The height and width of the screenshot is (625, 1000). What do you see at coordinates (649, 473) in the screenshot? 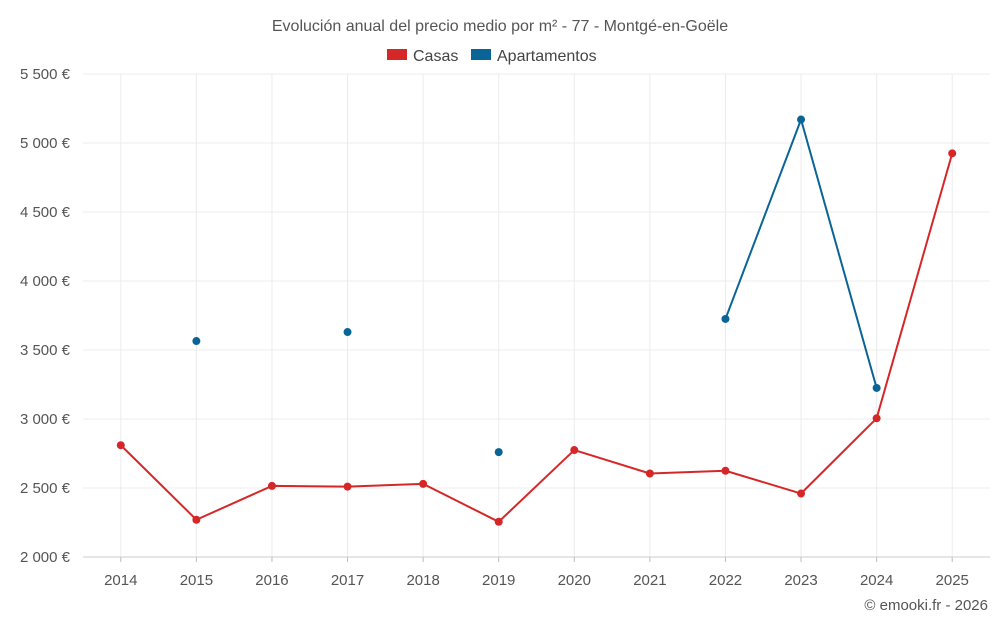
I see `data-point-casas-2021` at bounding box center [649, 473].